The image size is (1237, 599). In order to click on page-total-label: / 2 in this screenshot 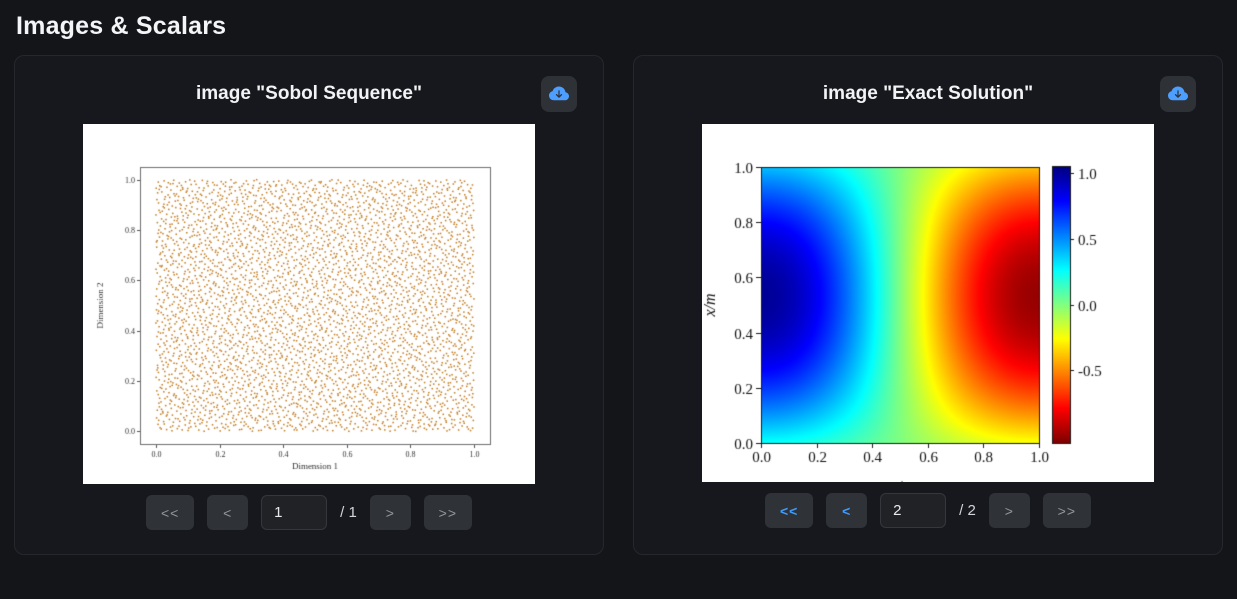, I will do `click(967, 510)`.